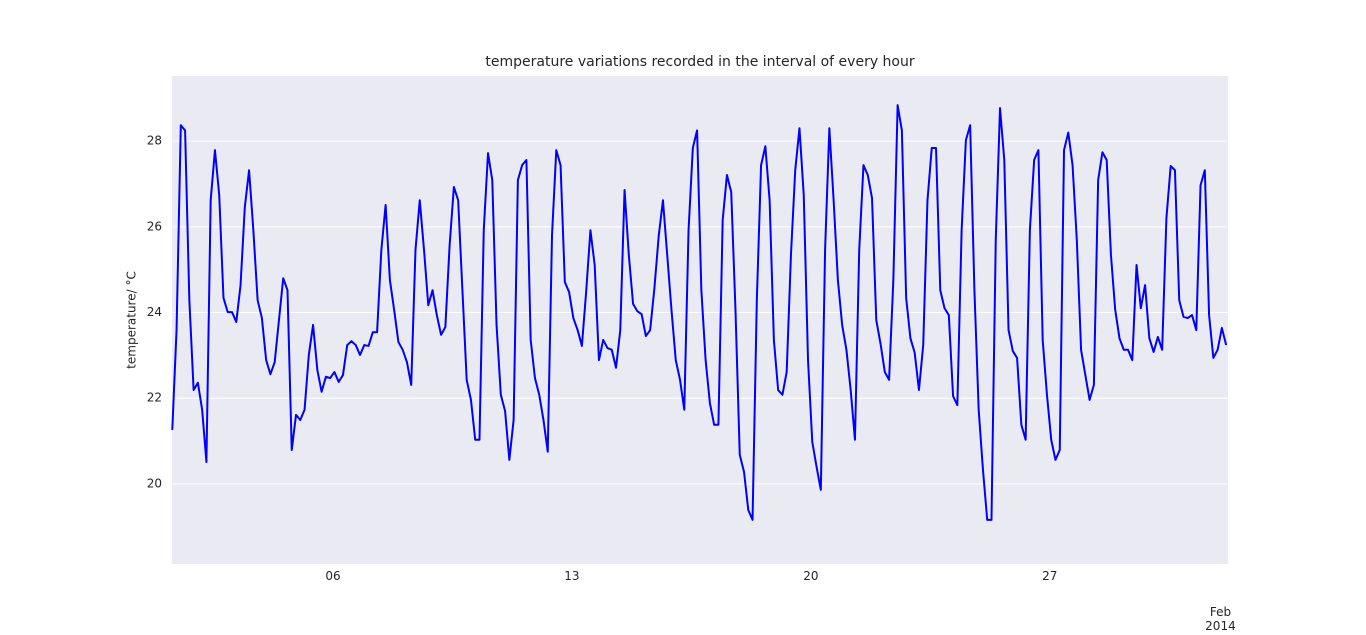  I want to click on x-tick-label: 27, so click(1050, 576).